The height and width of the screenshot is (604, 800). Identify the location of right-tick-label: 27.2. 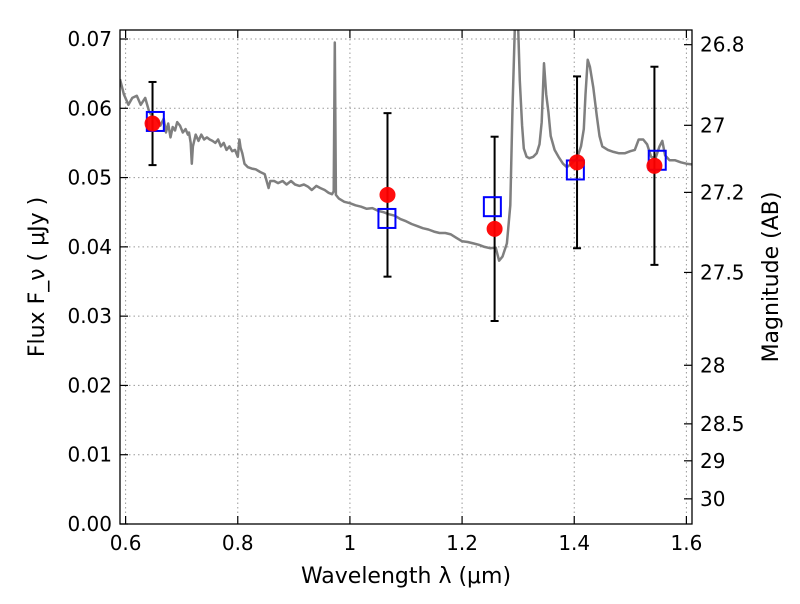
(722, 192).